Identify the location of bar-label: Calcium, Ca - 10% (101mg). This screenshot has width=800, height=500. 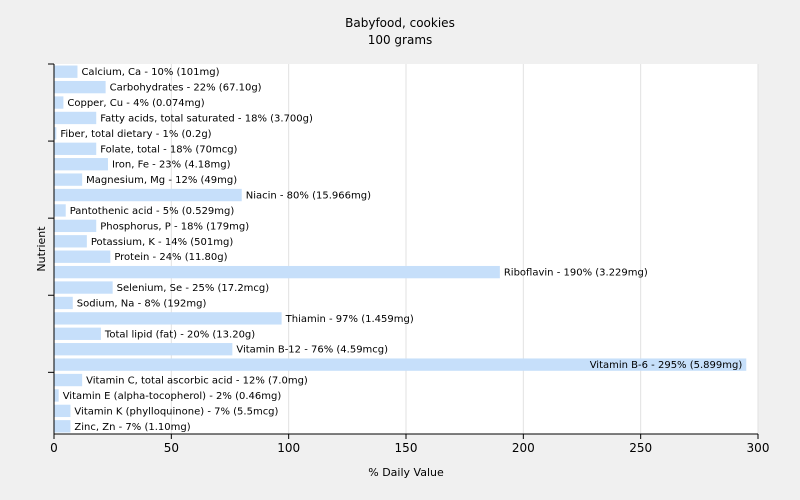
(150, 72).